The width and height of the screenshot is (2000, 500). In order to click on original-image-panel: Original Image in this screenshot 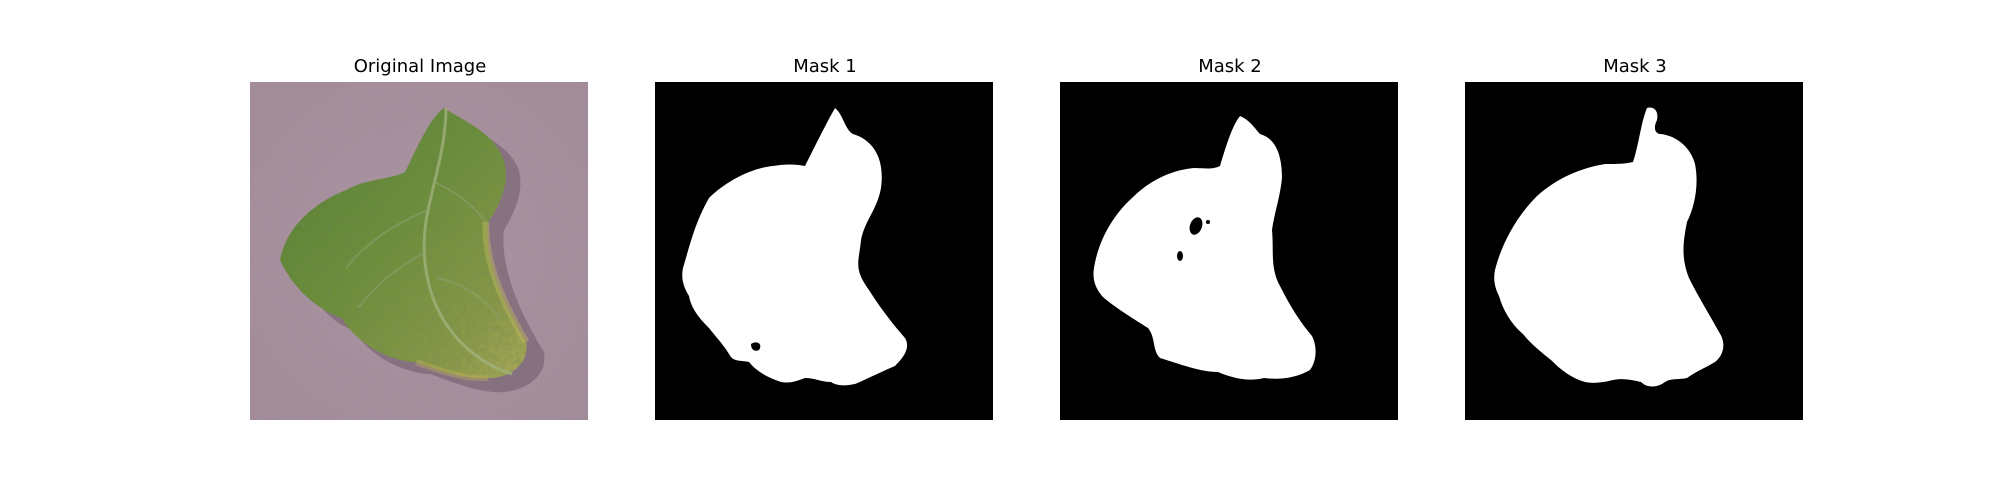, I will do `click(420, 236)`.